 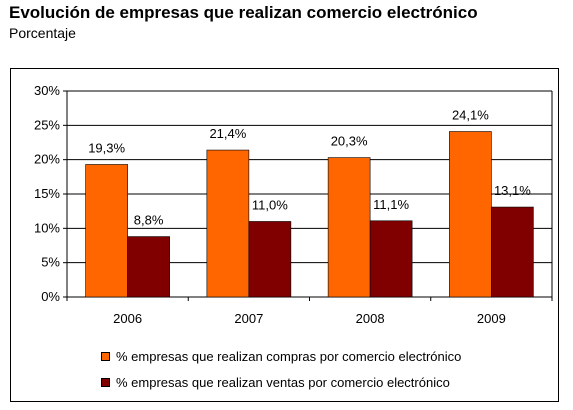 I want to click on x-tick-label: 2009, so click(x=491, y=318).